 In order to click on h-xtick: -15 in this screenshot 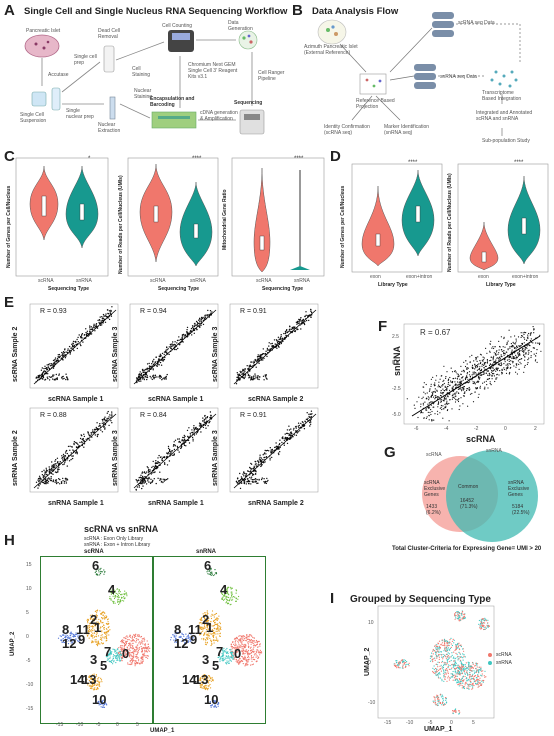, I will do `click(60, 725)`.